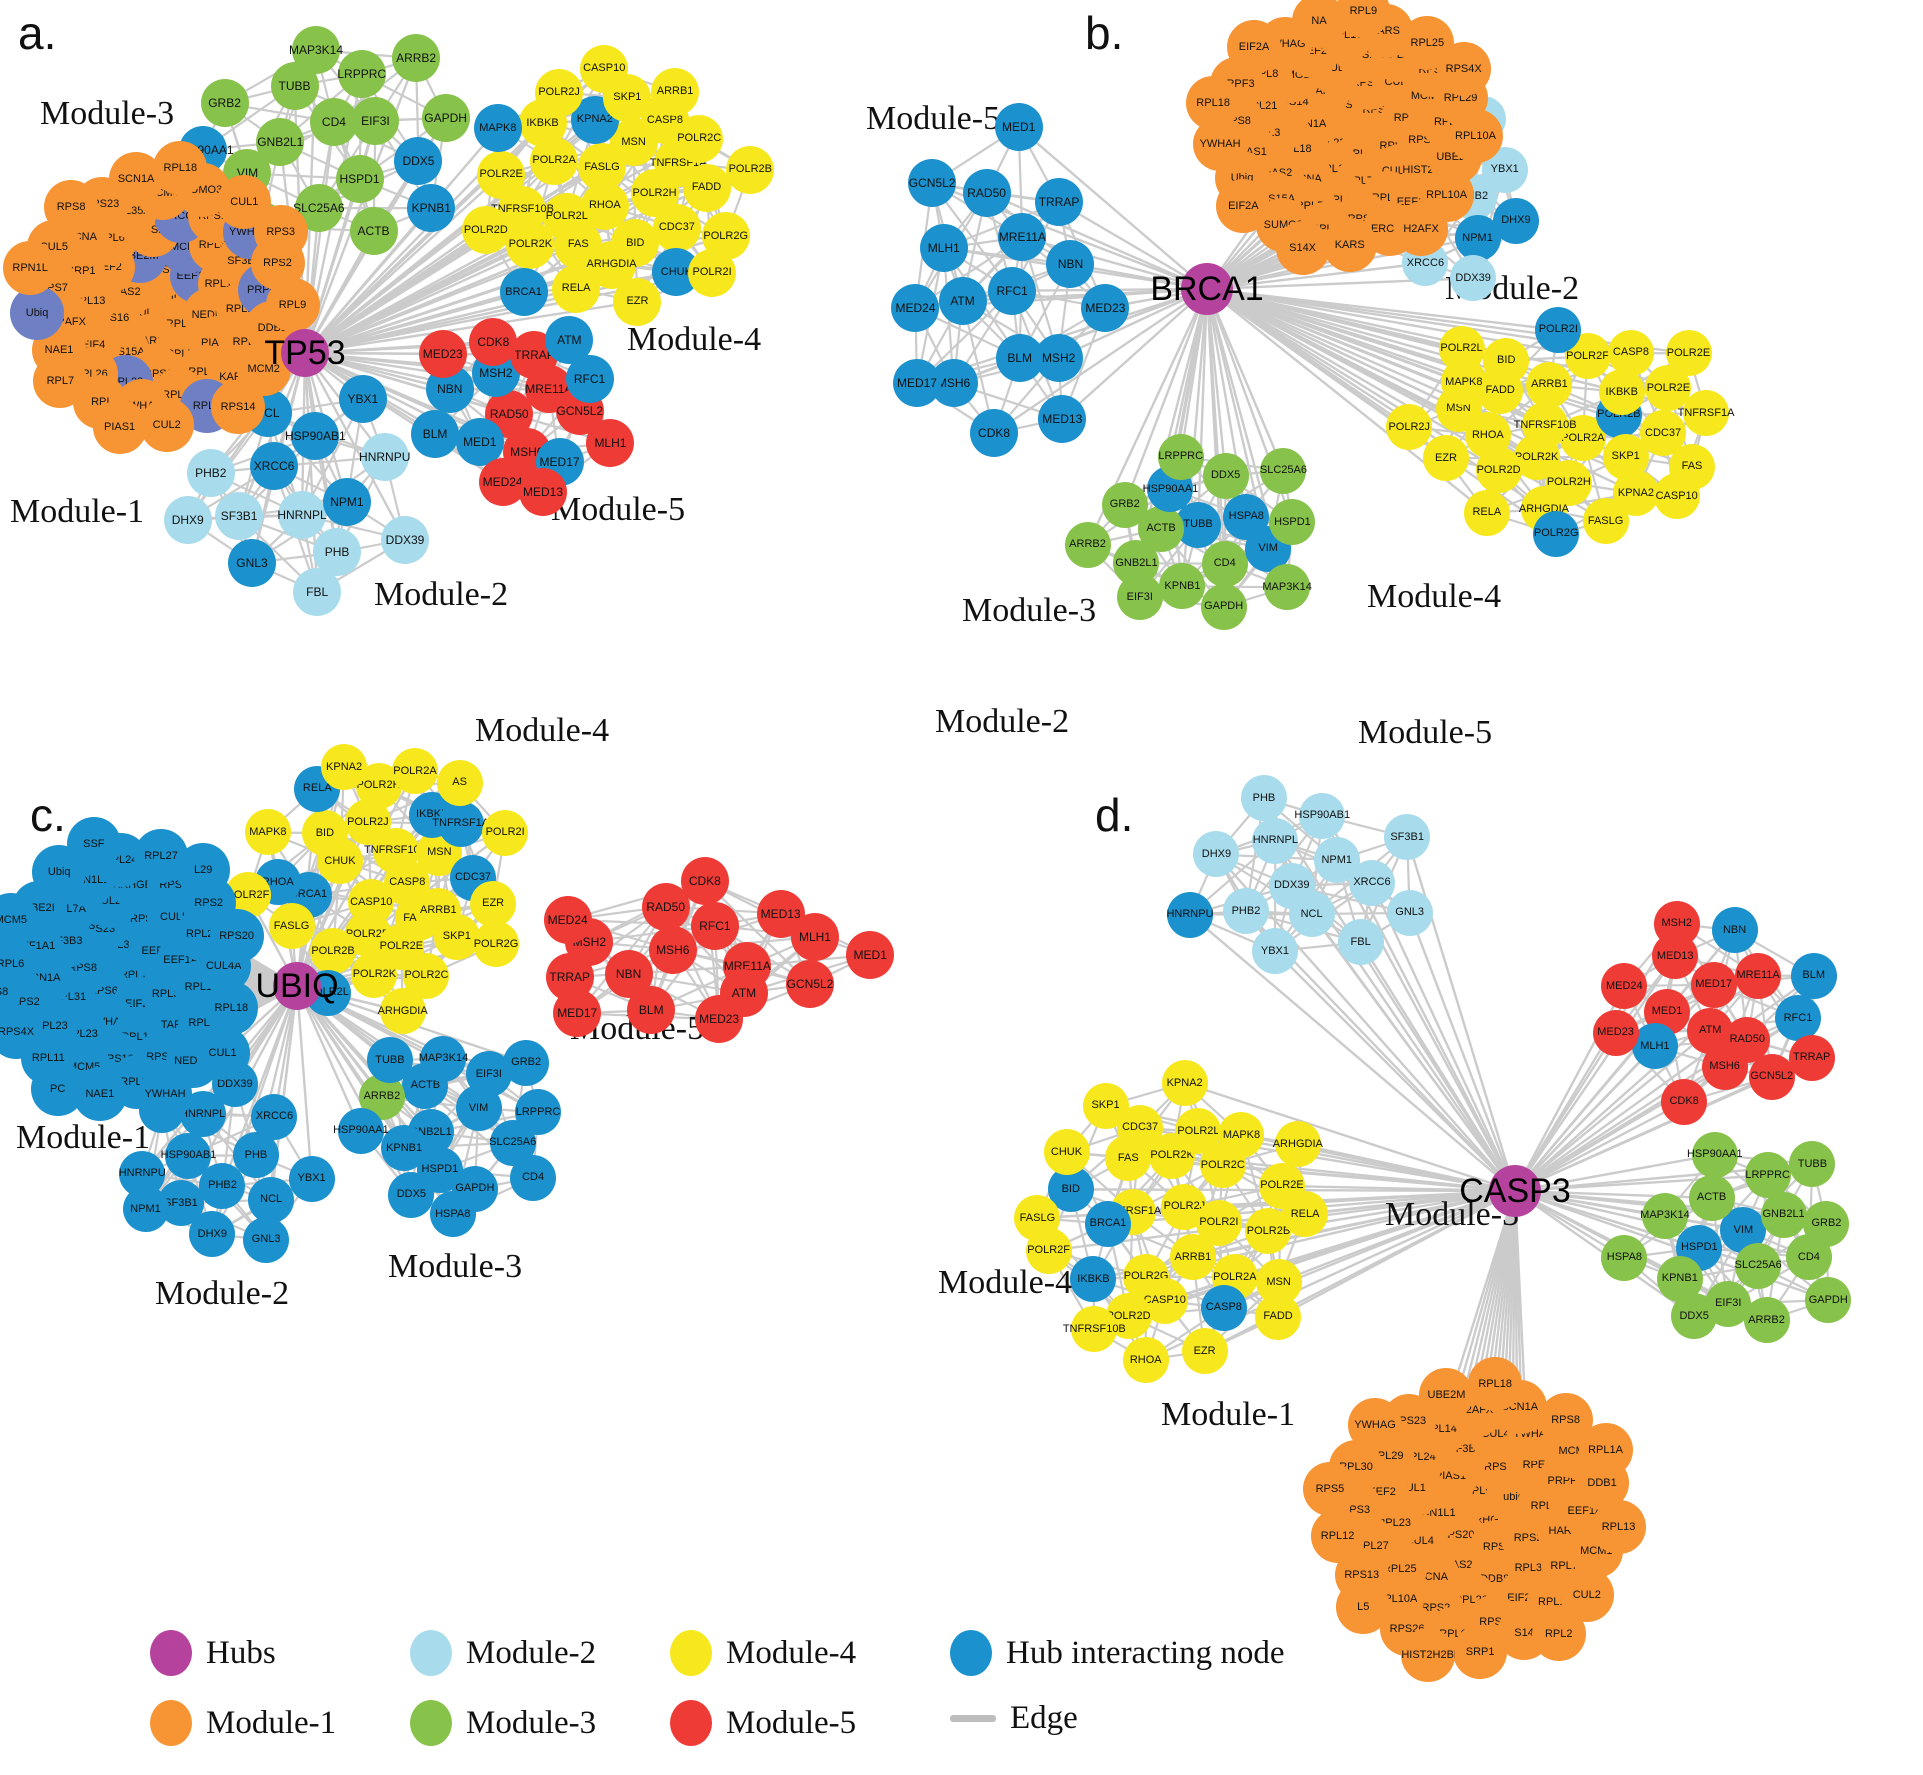  Describe the element at coordinates (405, 539) in the screenshot. I see `network-node: DDX39` at that location.